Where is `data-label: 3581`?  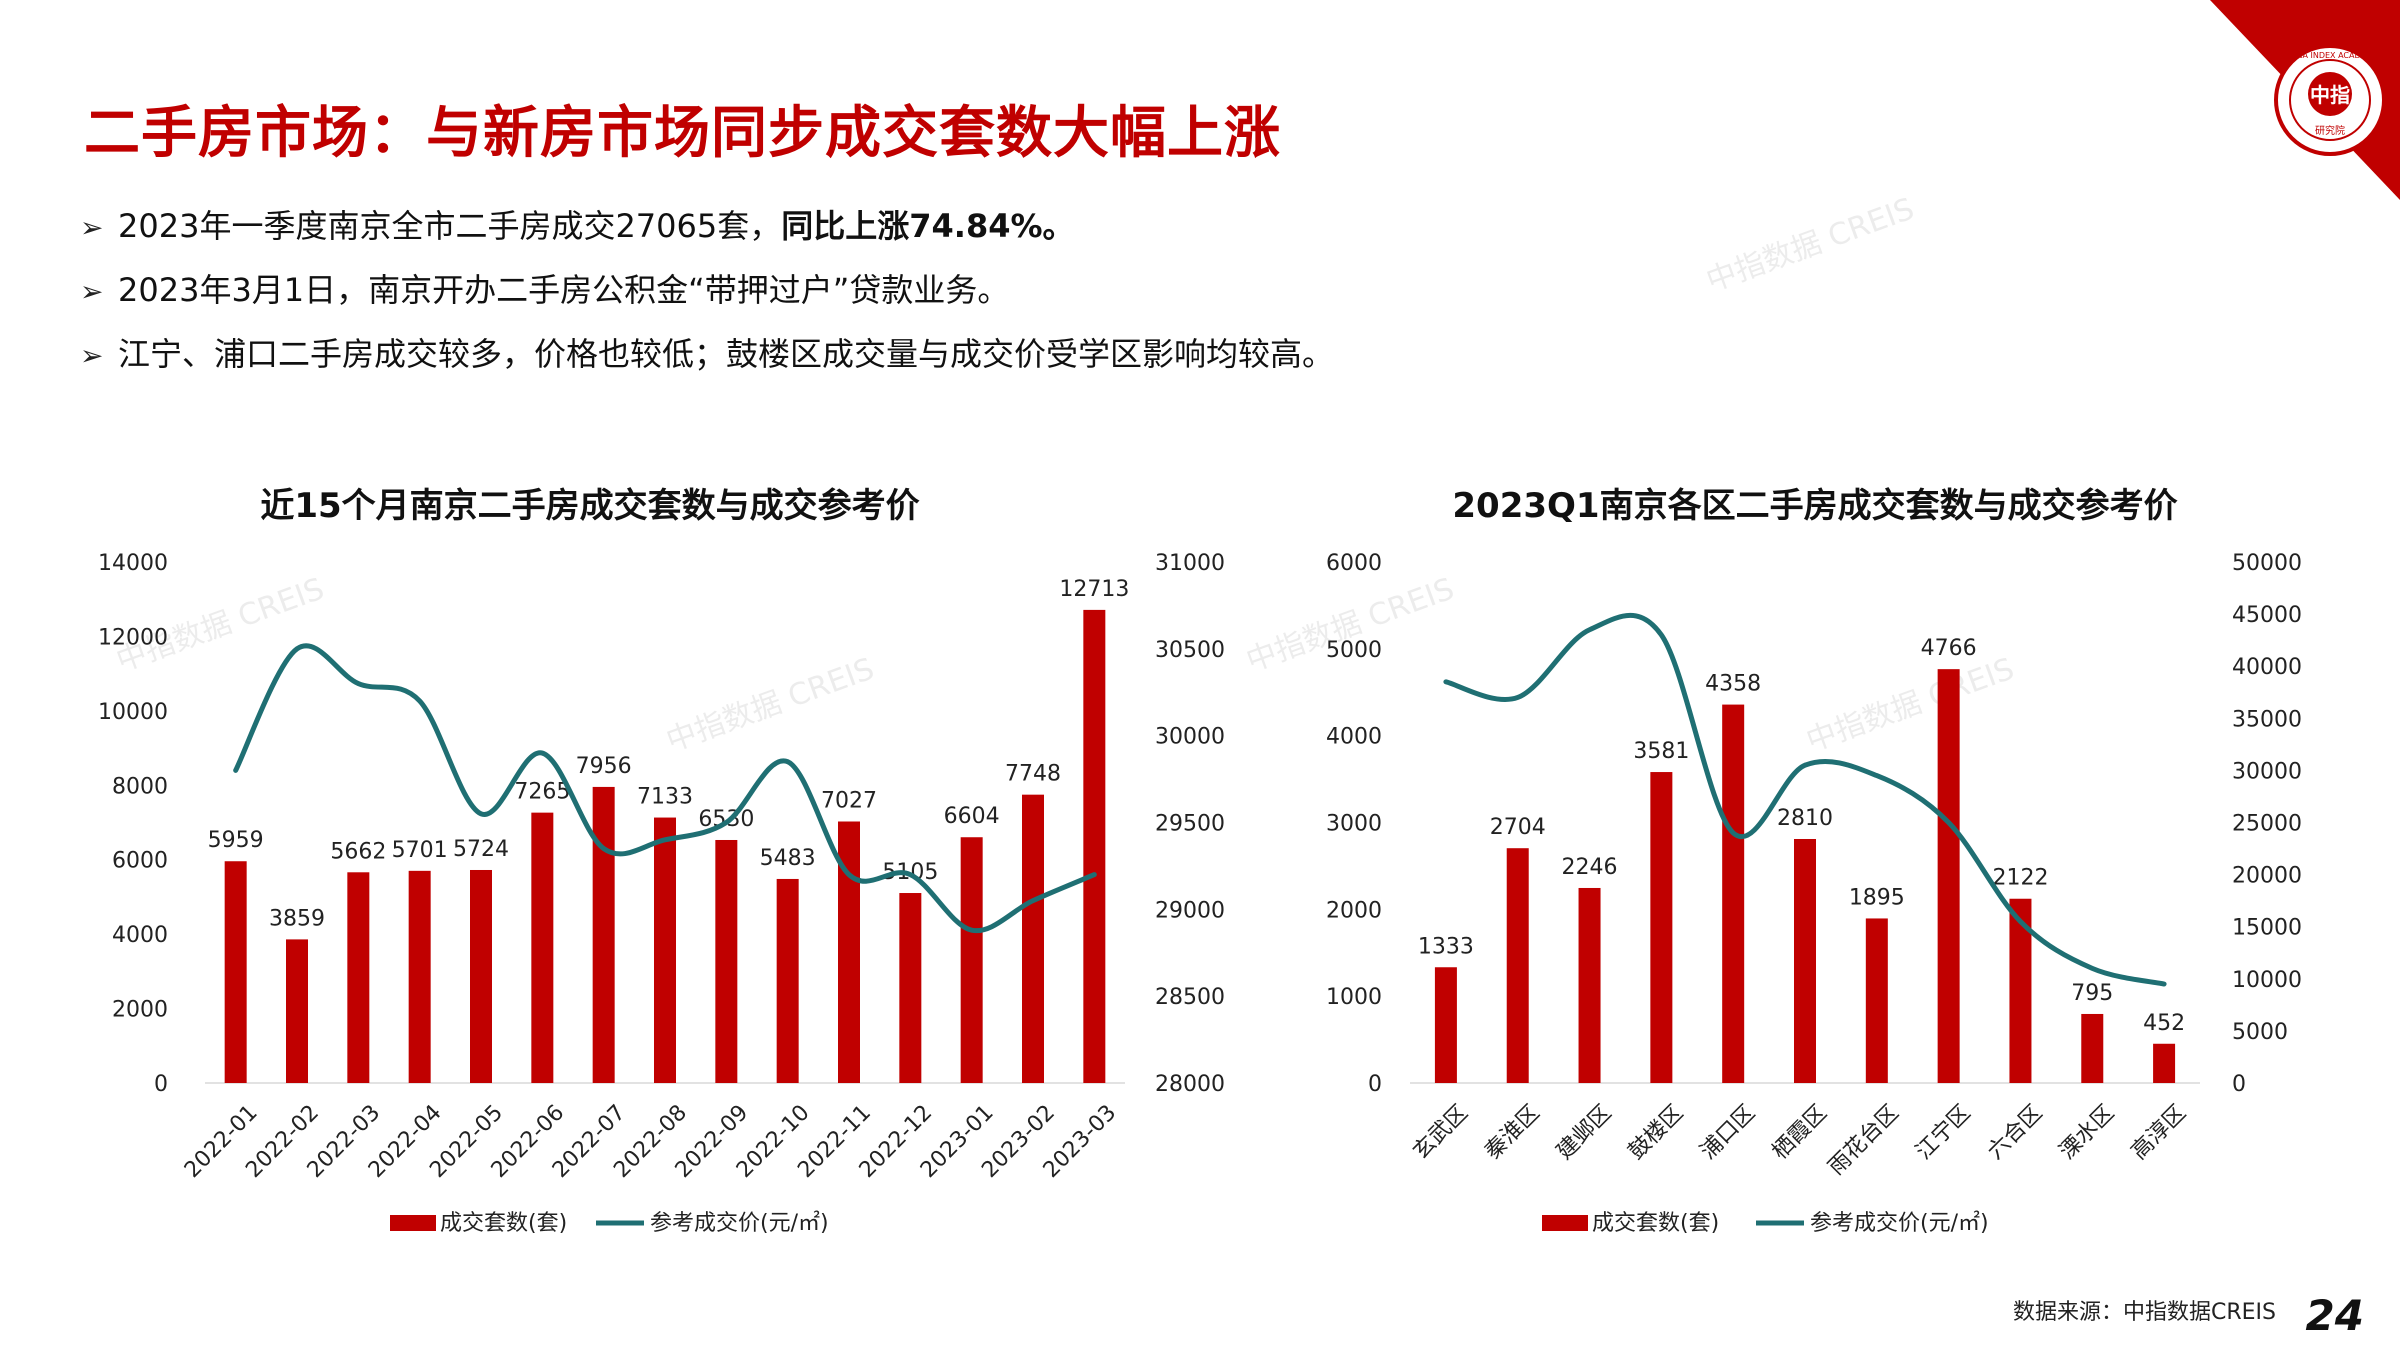
data-label: 3581 is located at coordinates (1661, 751).